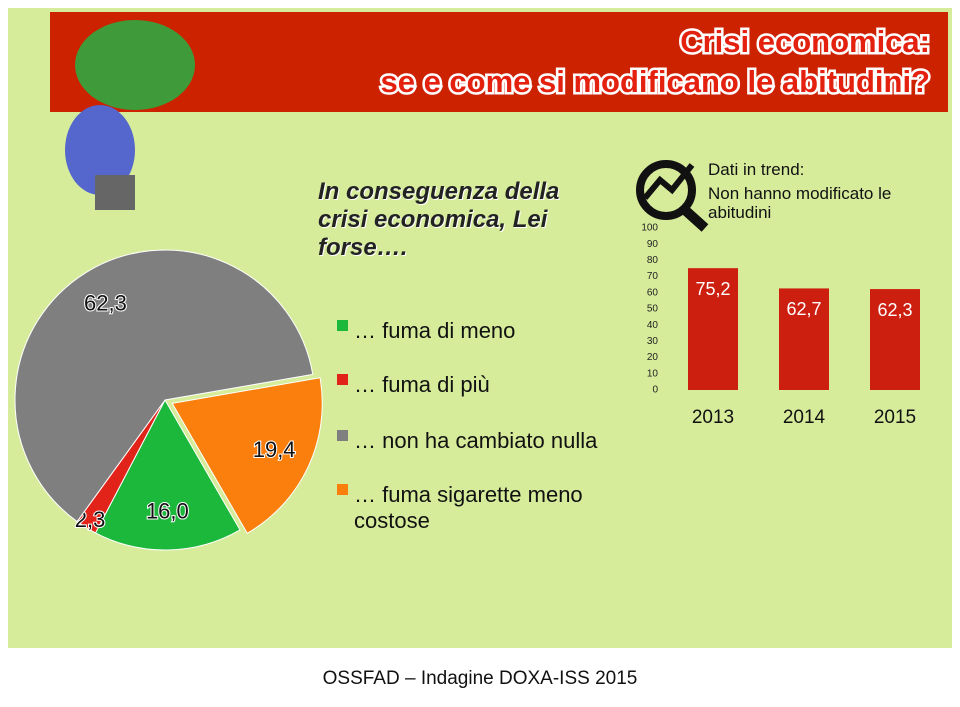 This screenshot has height=707, width=960. Describe the element at coordinates (167, 510) in the screenshot. I see `slice-label: 16,0` at that location.